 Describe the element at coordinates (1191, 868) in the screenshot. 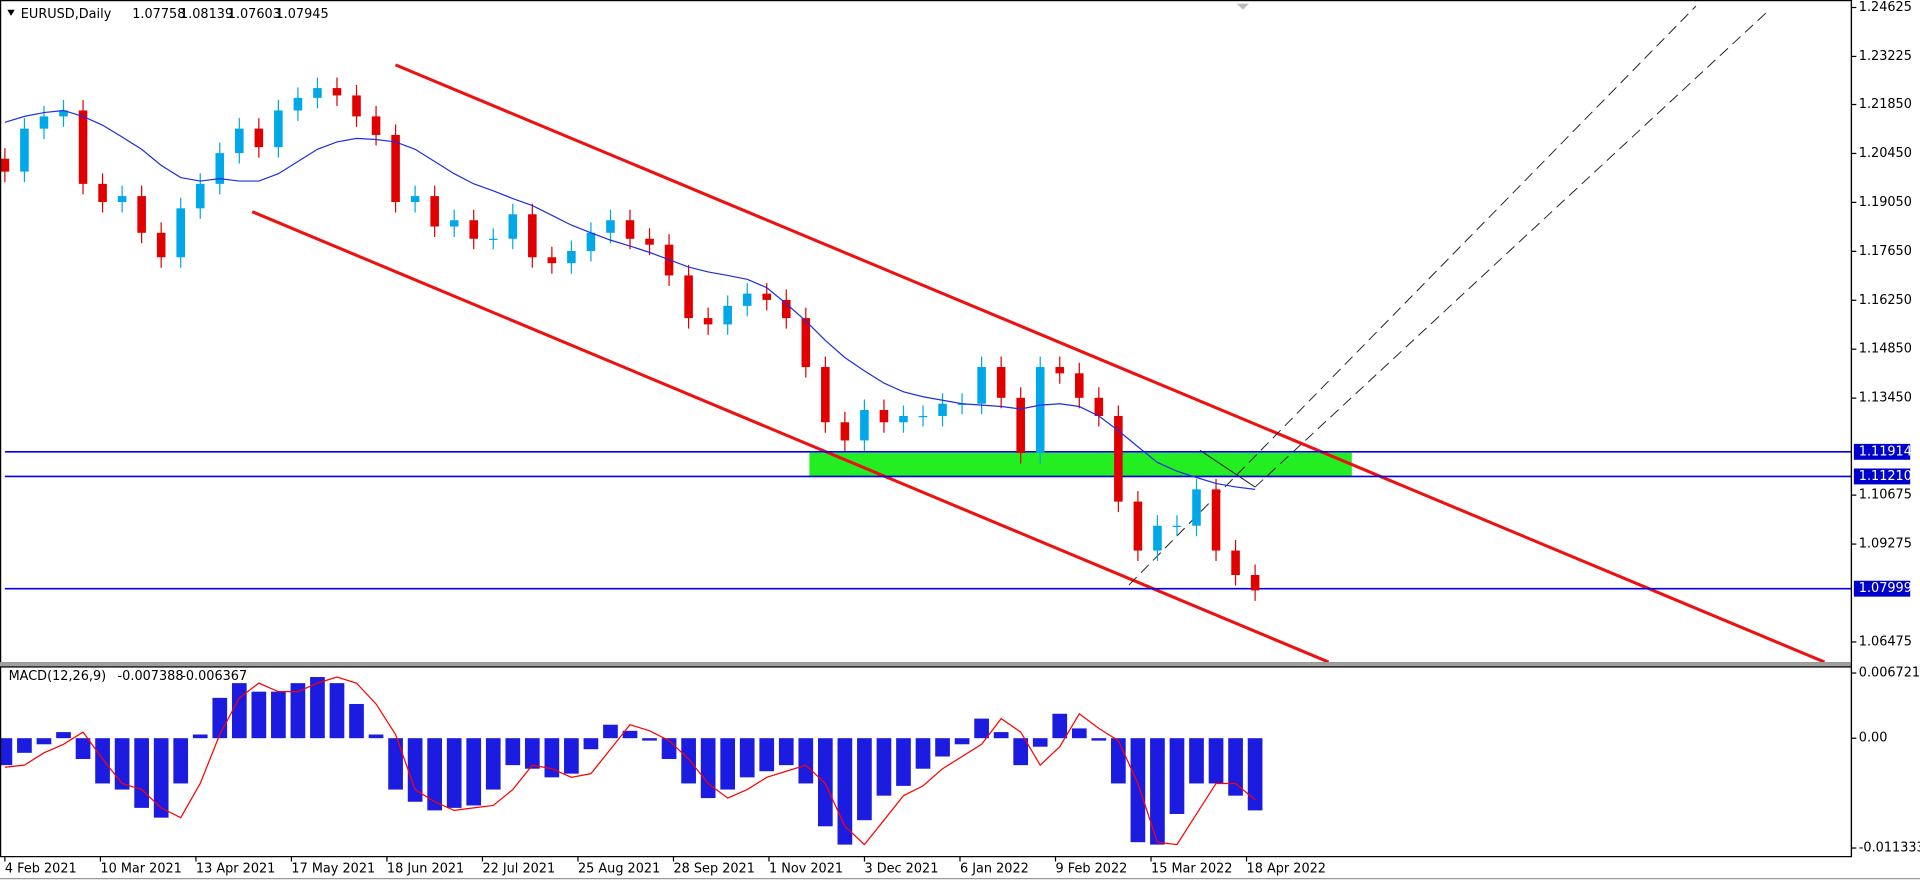

I see `x-tick-label: 15 Mar 2022` at that location.